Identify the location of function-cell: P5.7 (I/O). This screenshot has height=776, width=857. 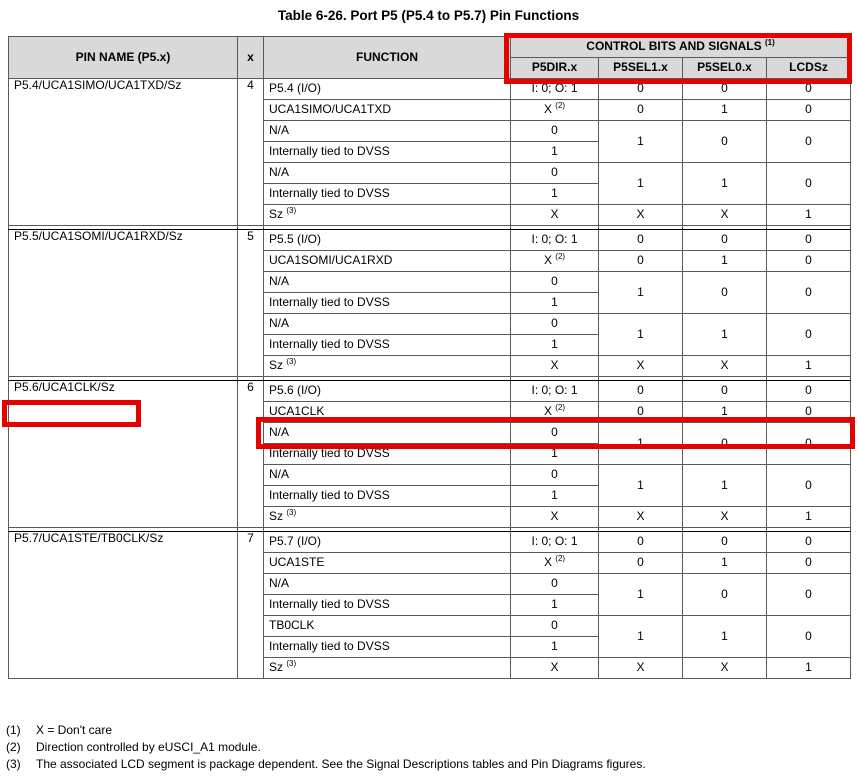
(387, 542).